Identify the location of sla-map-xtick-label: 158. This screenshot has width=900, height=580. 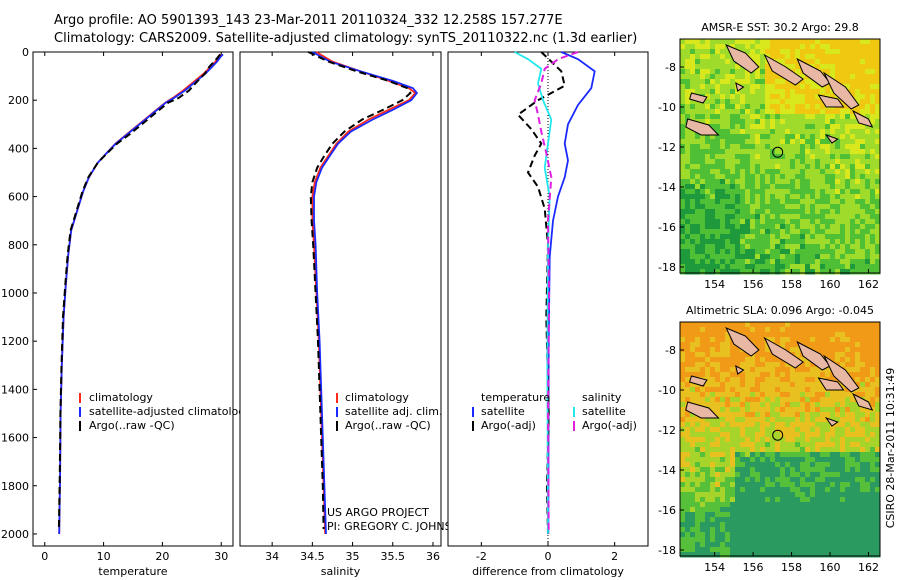
(791, 567).